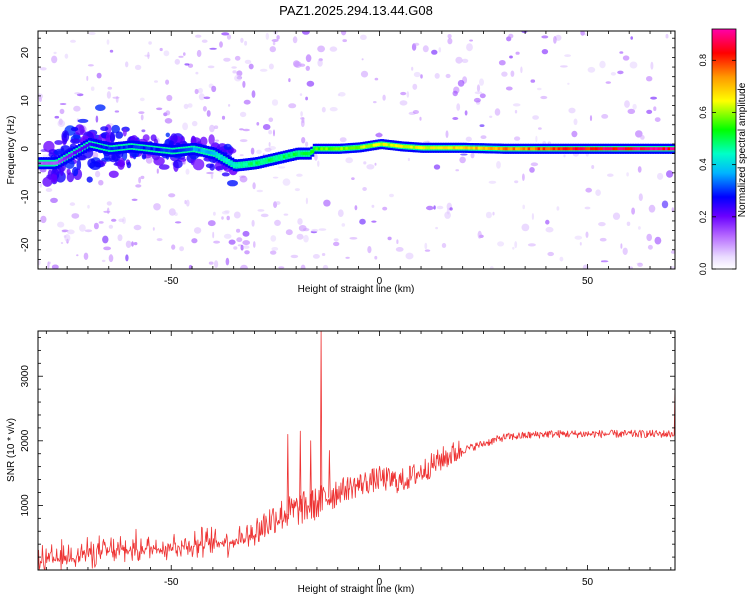  Describe the element at coordinates (380, 281) in the screenshot. I see `spectrogram-xtick-label: 0` at that location.